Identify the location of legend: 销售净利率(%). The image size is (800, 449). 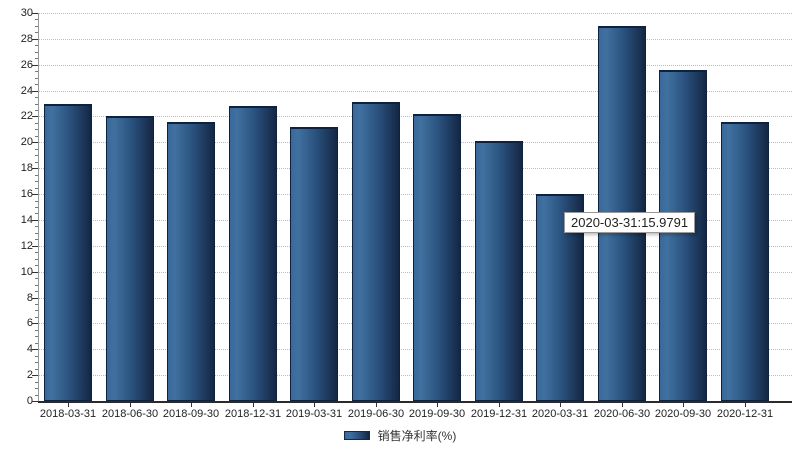
(400, 435).